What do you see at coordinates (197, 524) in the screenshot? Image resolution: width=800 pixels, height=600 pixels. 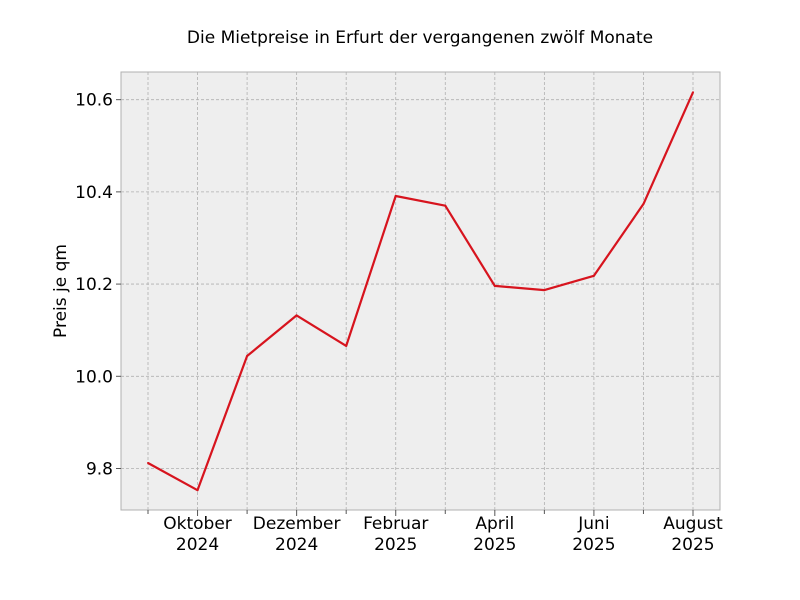 I see `x-tick-label-month: Oktober` at bounding box center [197, 524].